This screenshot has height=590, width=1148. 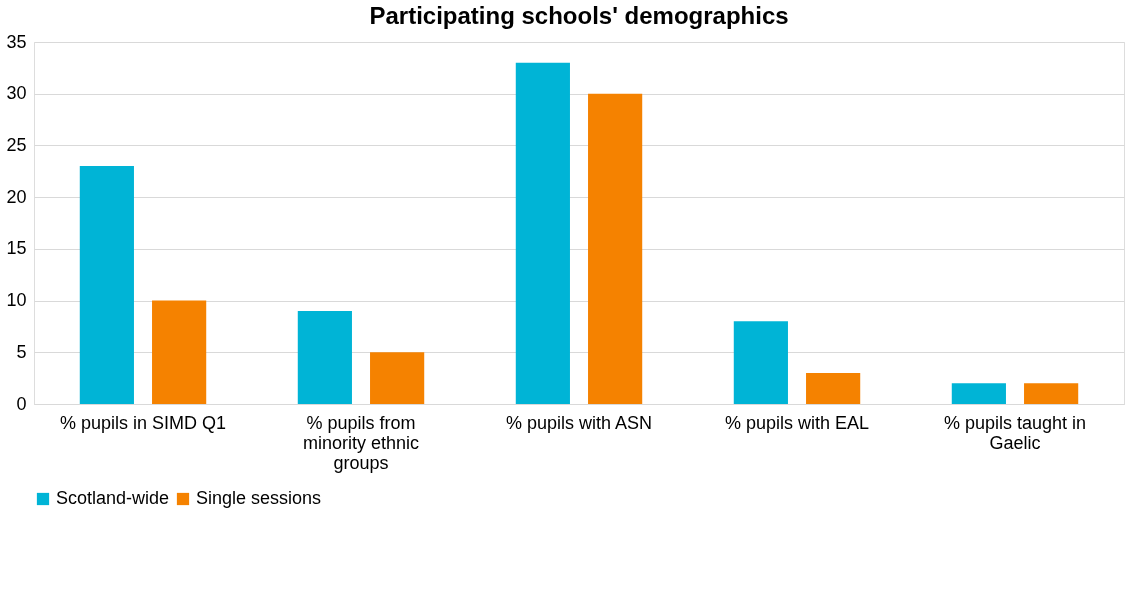 What do you see at coordinates (259, 498) in the screenshot?
I see `legend-label: Single sessions` at bounding box center [259, 498].